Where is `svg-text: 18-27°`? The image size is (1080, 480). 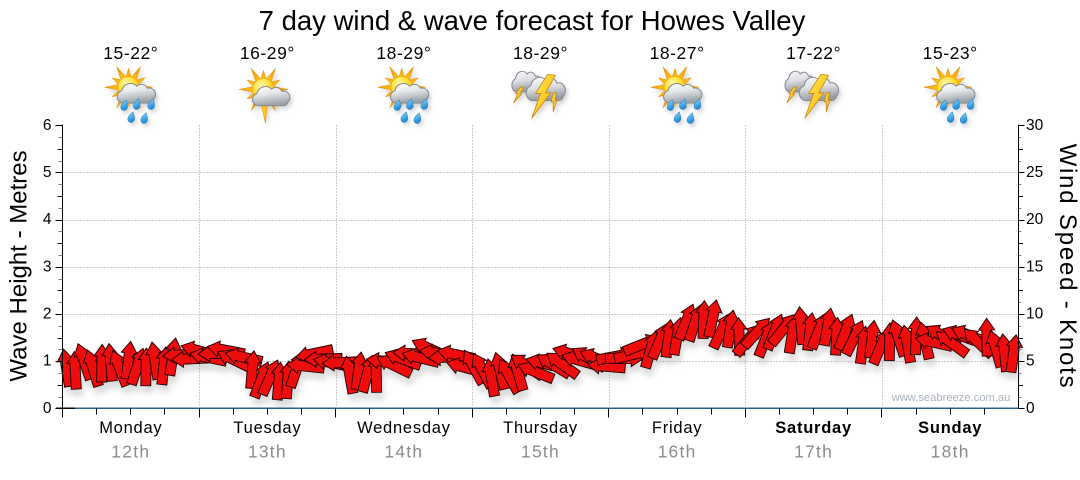
svg-text: 18-27° is located at coordinates (677, 53).